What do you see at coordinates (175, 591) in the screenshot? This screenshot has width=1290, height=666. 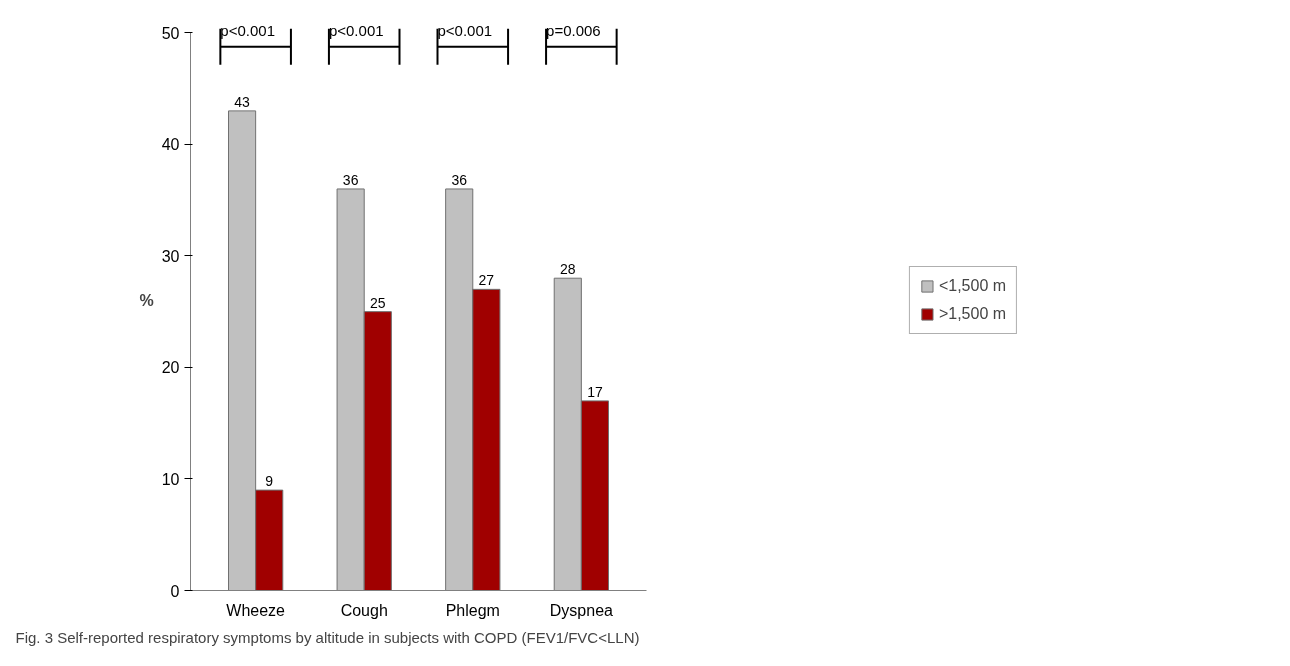 I see `y-tick-label: 0` at bounding box center [175, 591].